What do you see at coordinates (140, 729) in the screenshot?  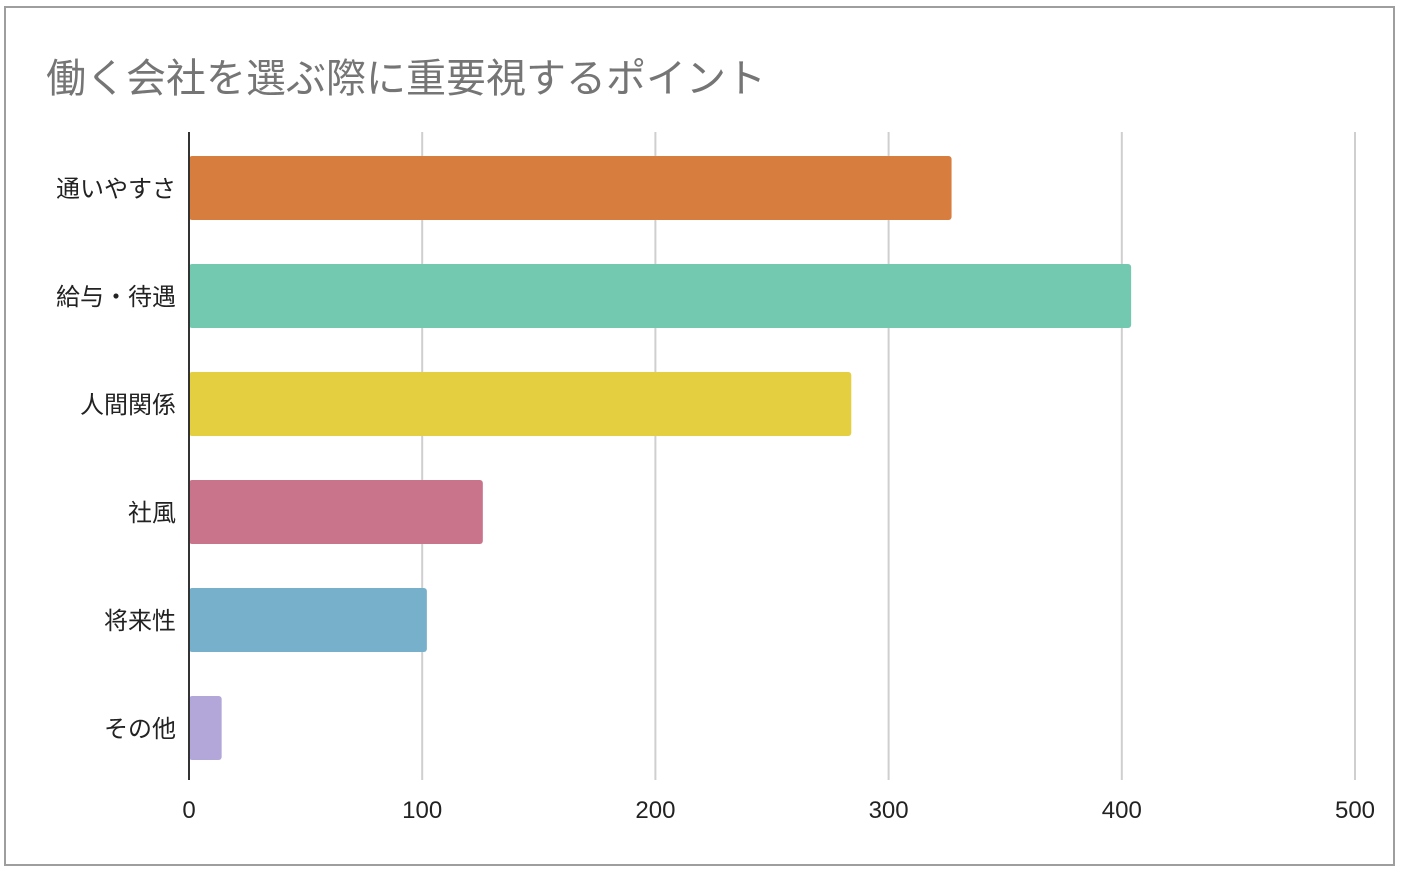 I see `category-label: その他` at bounding box center [140, 729].